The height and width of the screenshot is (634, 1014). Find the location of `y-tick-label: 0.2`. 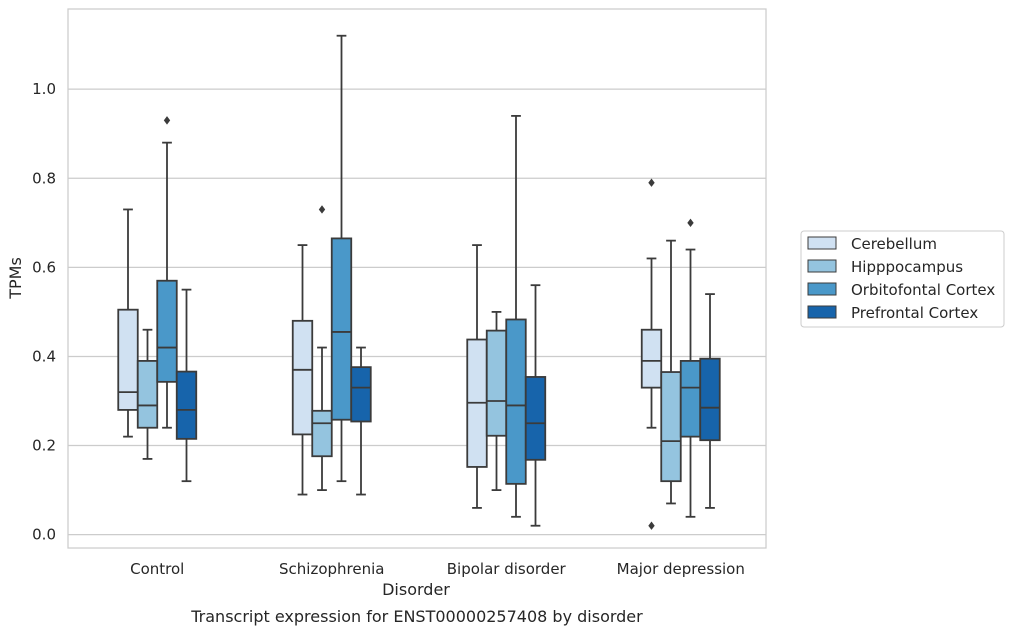

y-tick-label: 0.2 is located at coordinates (44, 446).